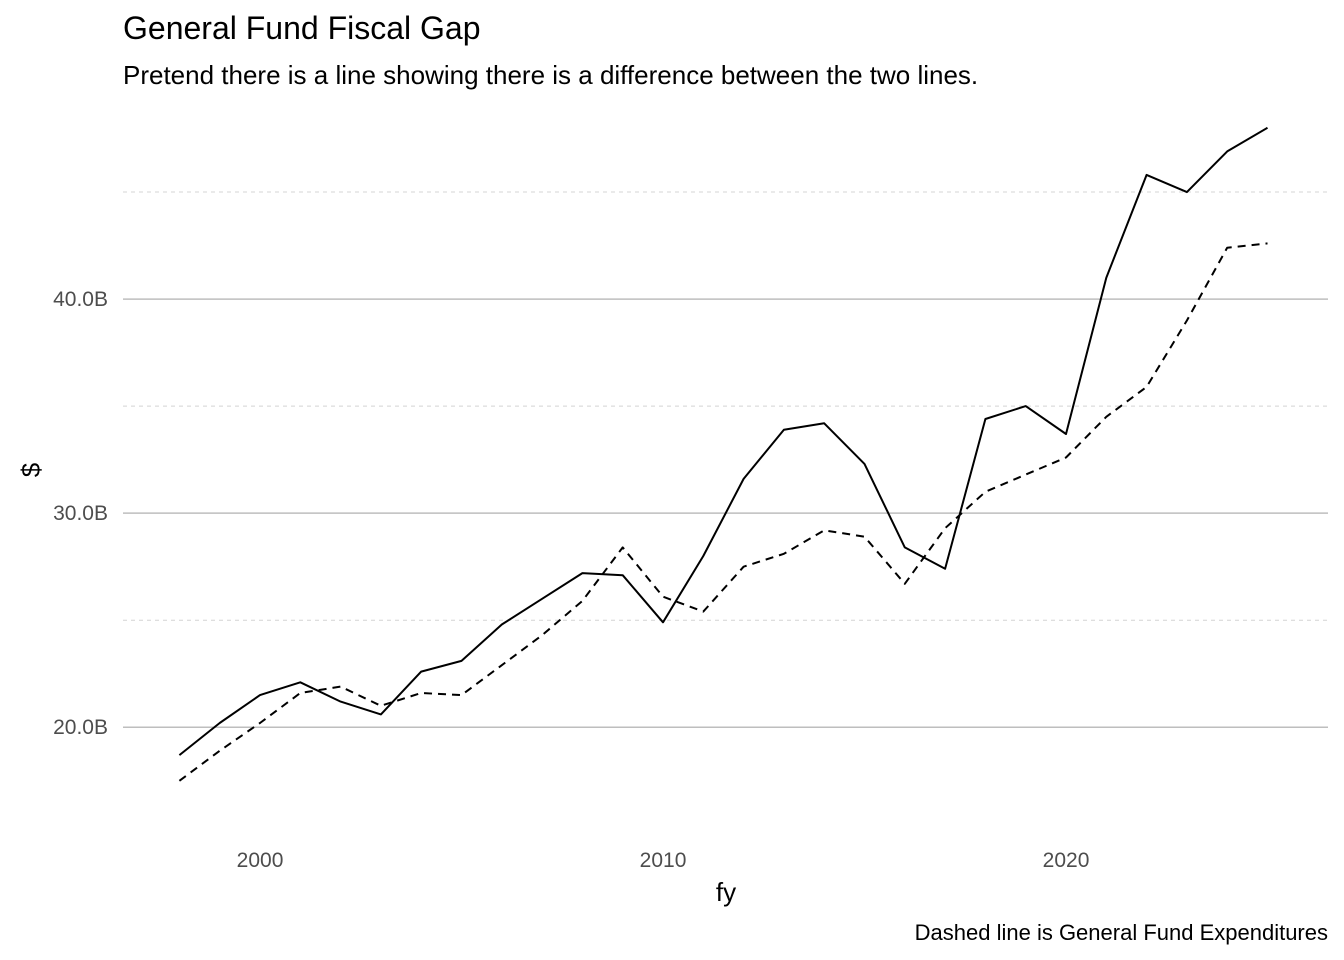 This screenshot has height=960, width=1344. What do you see at coordinates (1066, 860) in the screenshot?
I see `x-tick-label: 2020` at bounding box center [1066, 860].